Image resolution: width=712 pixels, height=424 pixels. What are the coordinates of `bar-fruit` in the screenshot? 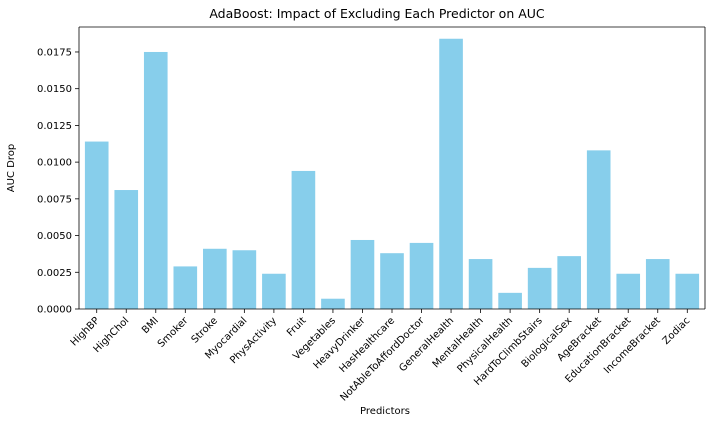 It's located at (303, 239).